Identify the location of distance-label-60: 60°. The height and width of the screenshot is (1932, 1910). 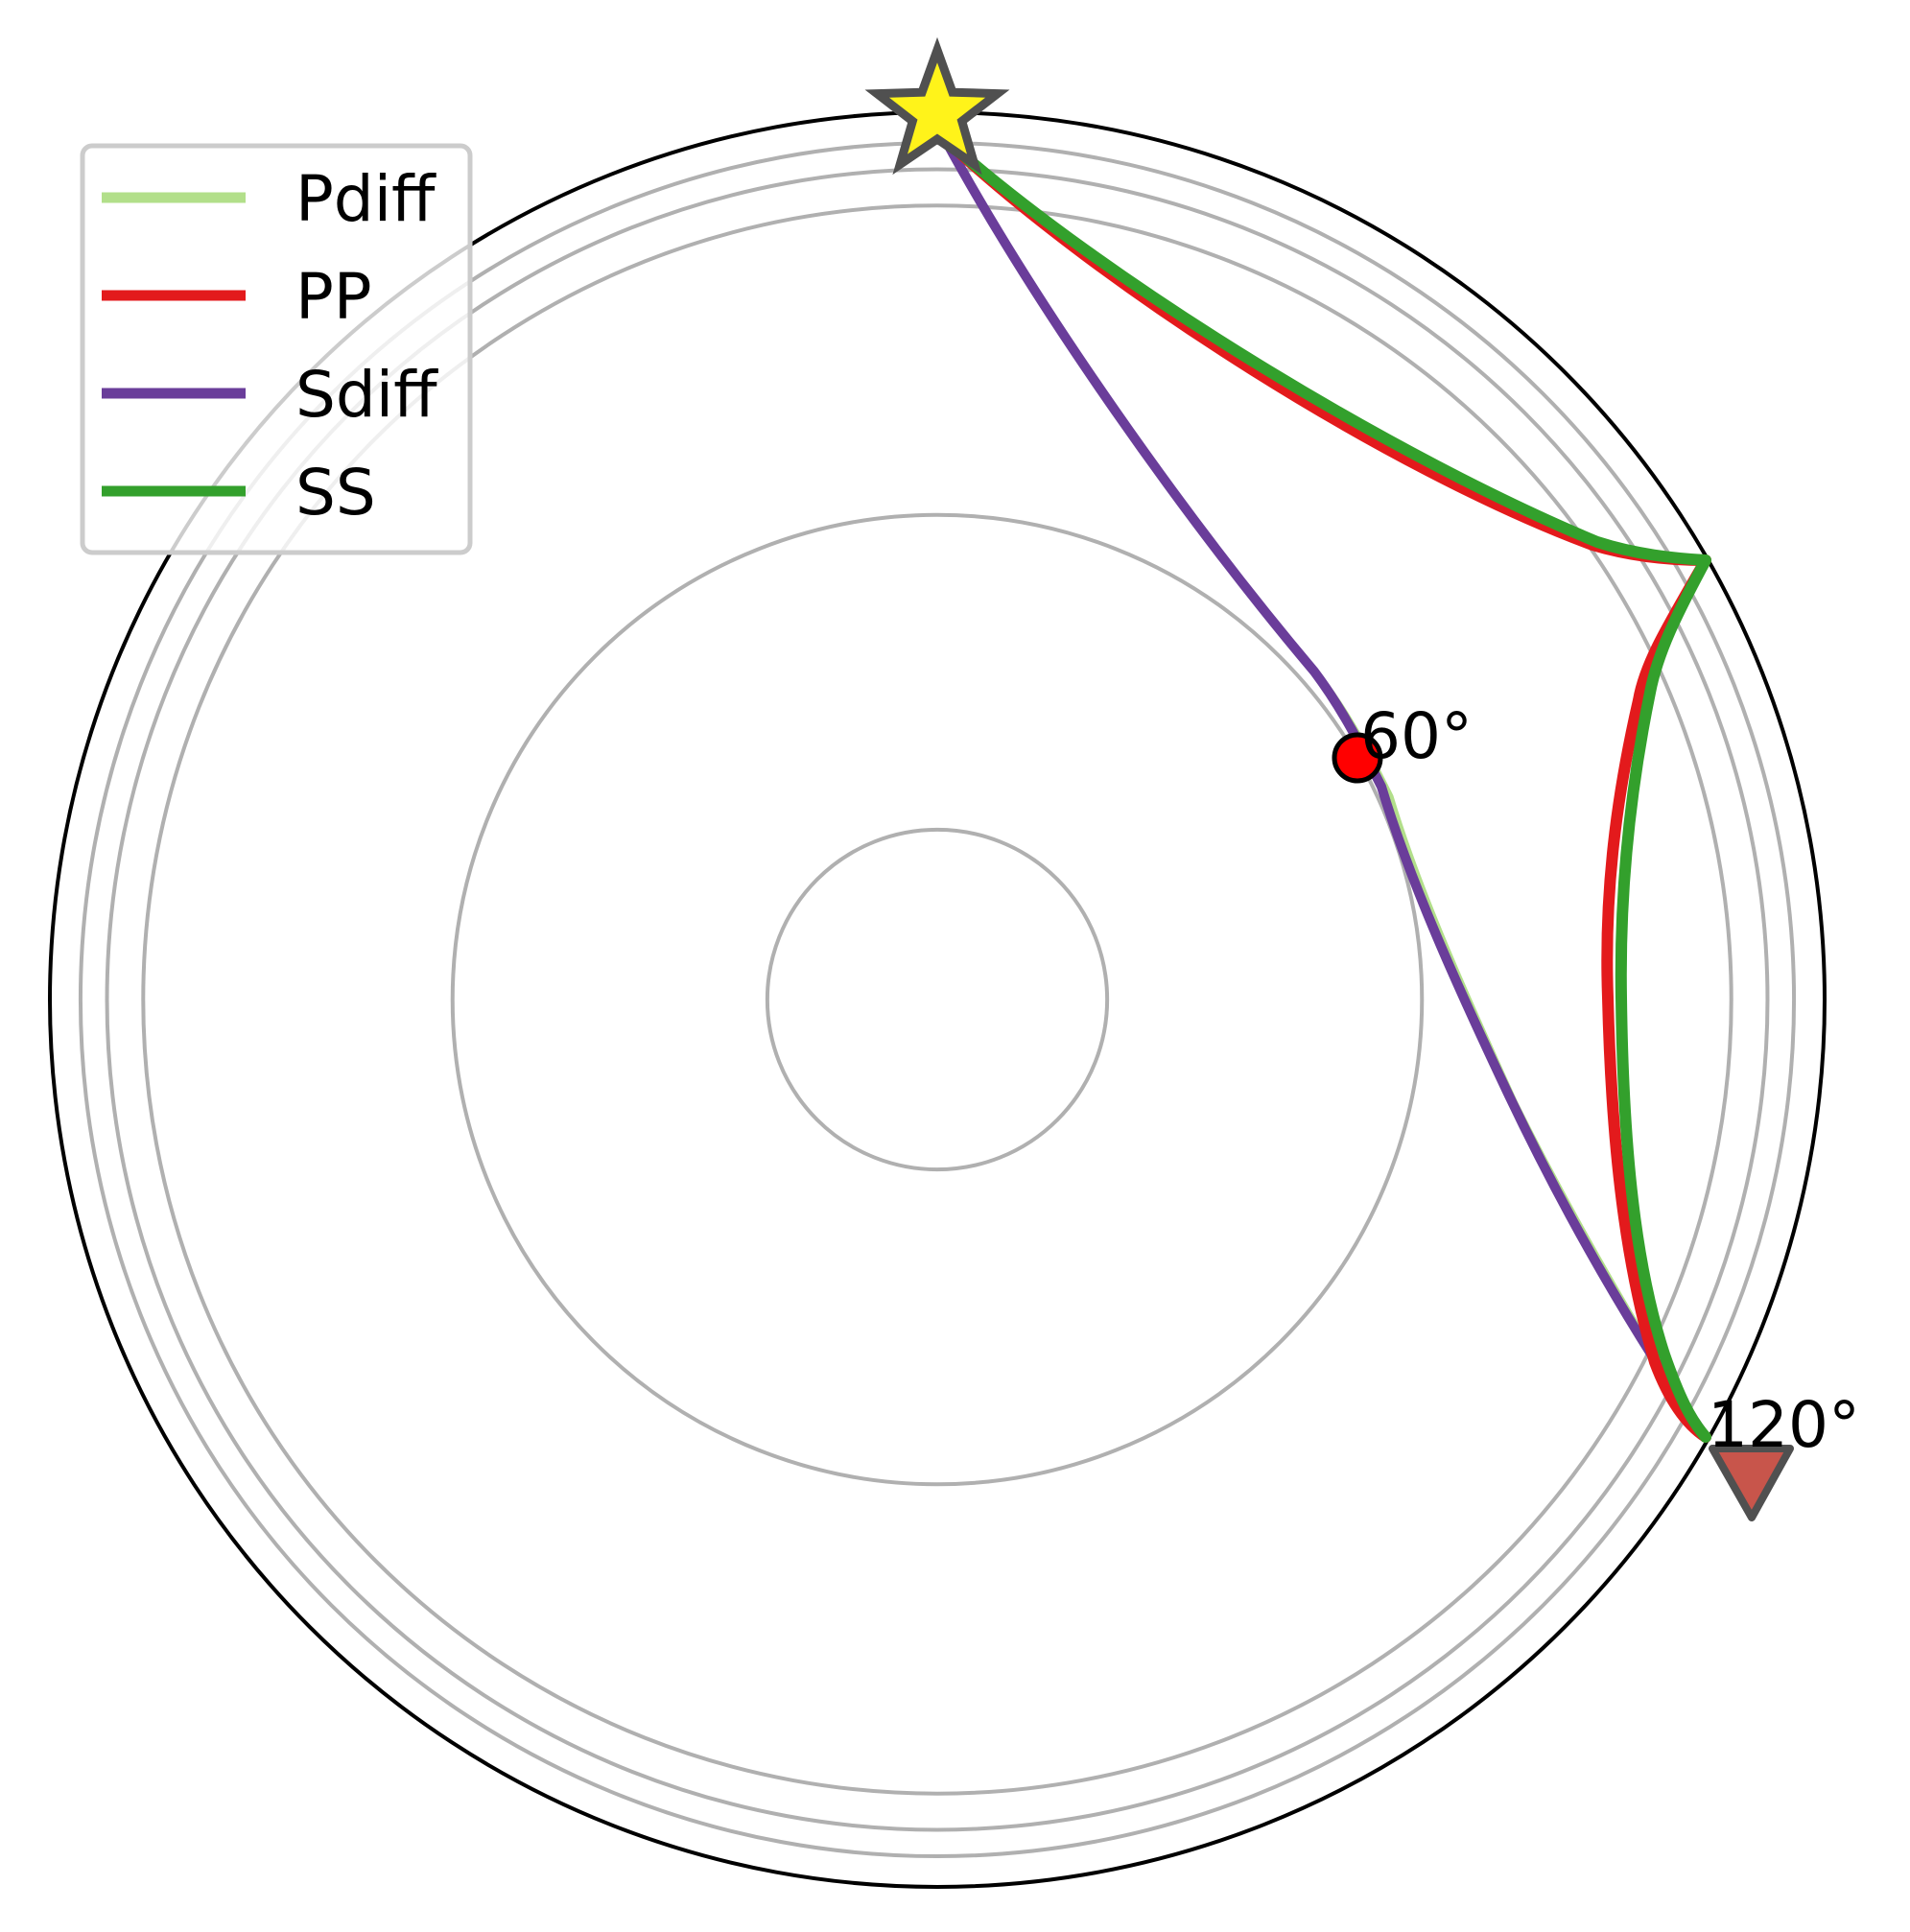
(1416, 736).